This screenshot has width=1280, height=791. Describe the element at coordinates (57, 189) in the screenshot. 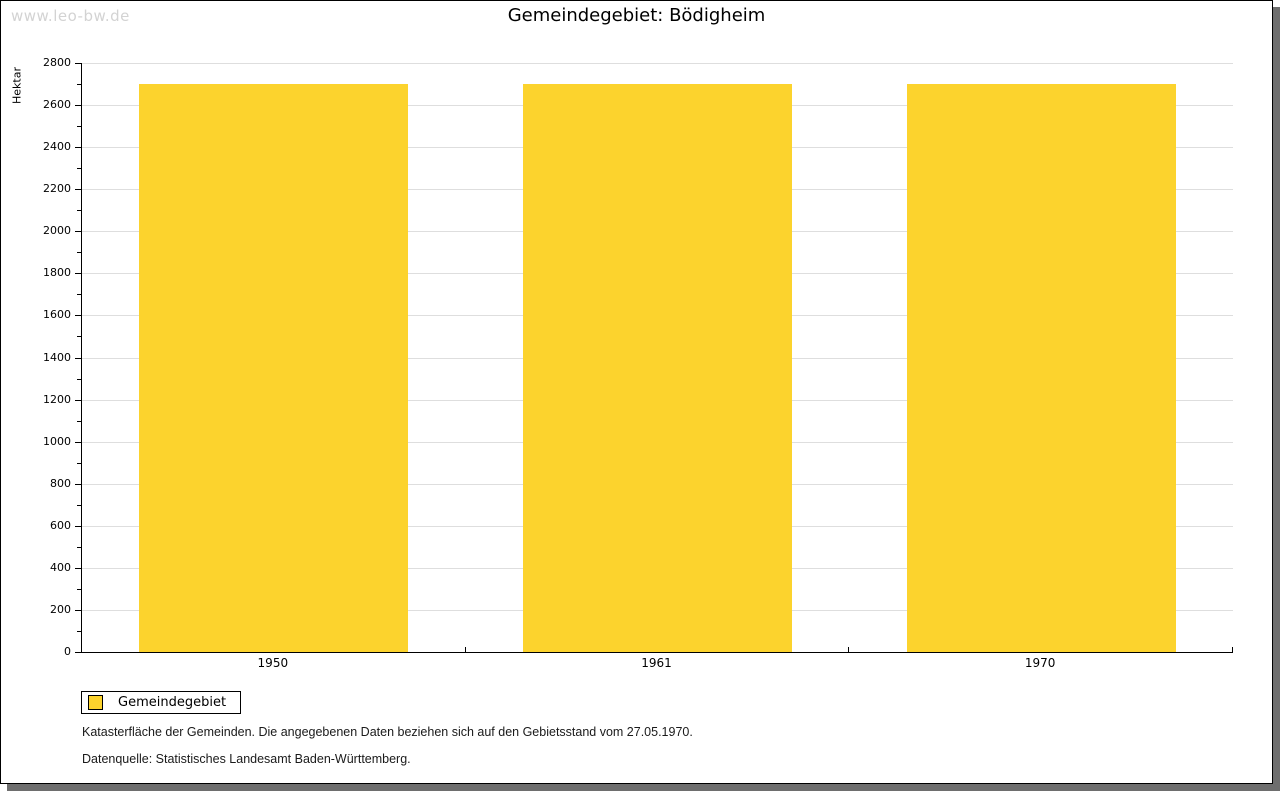

I see `y-tick-label-2200: 2200` at that location.